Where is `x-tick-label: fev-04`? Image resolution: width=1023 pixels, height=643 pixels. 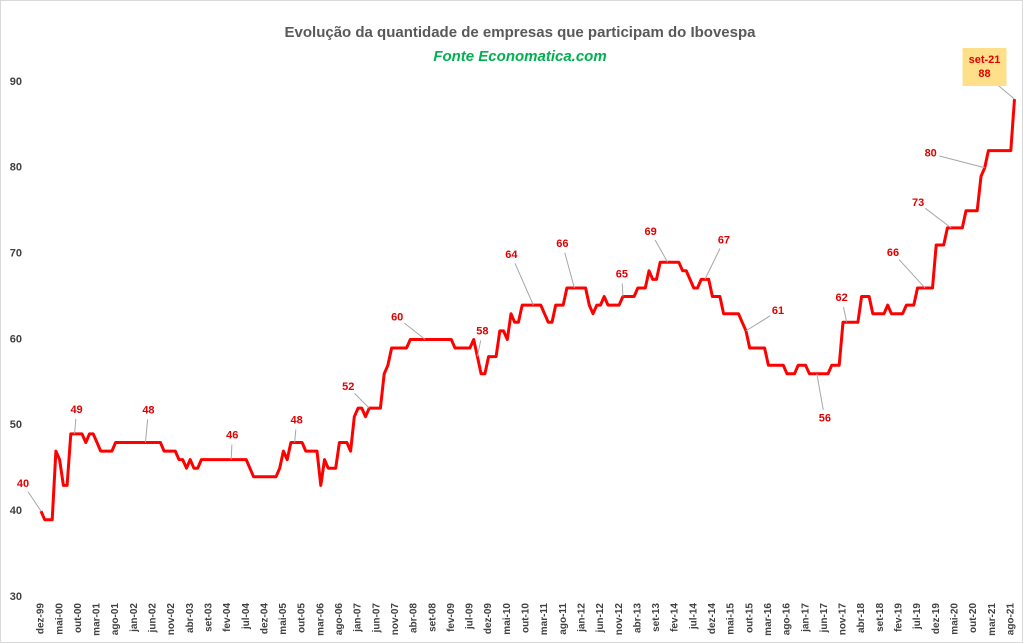 x-tick-label: fev-04 is located at coordinates (227, 617).